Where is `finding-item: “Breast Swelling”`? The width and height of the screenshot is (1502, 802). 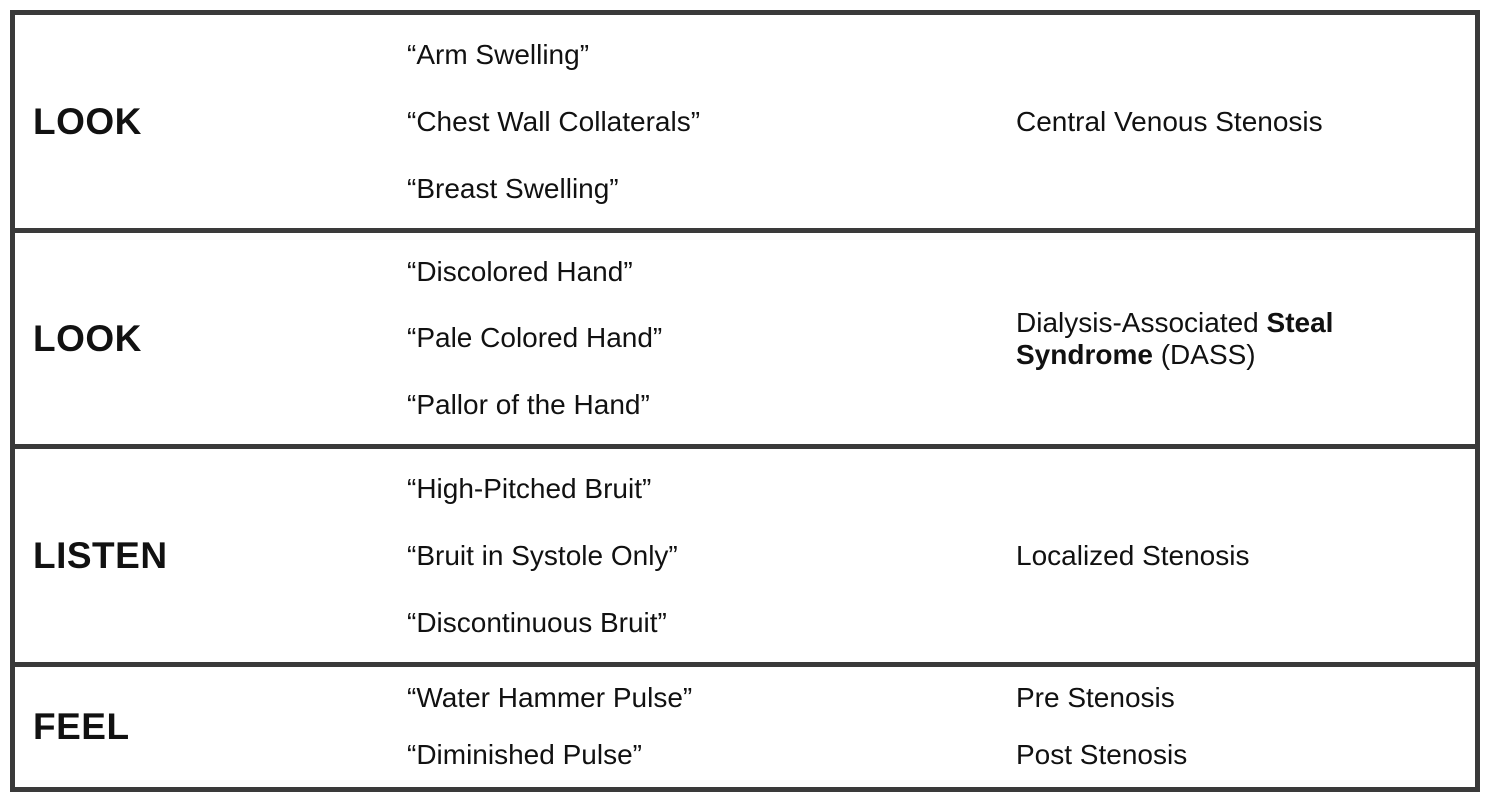
finding-item: “Breast Swelling” is located at coordinates (513, 188).